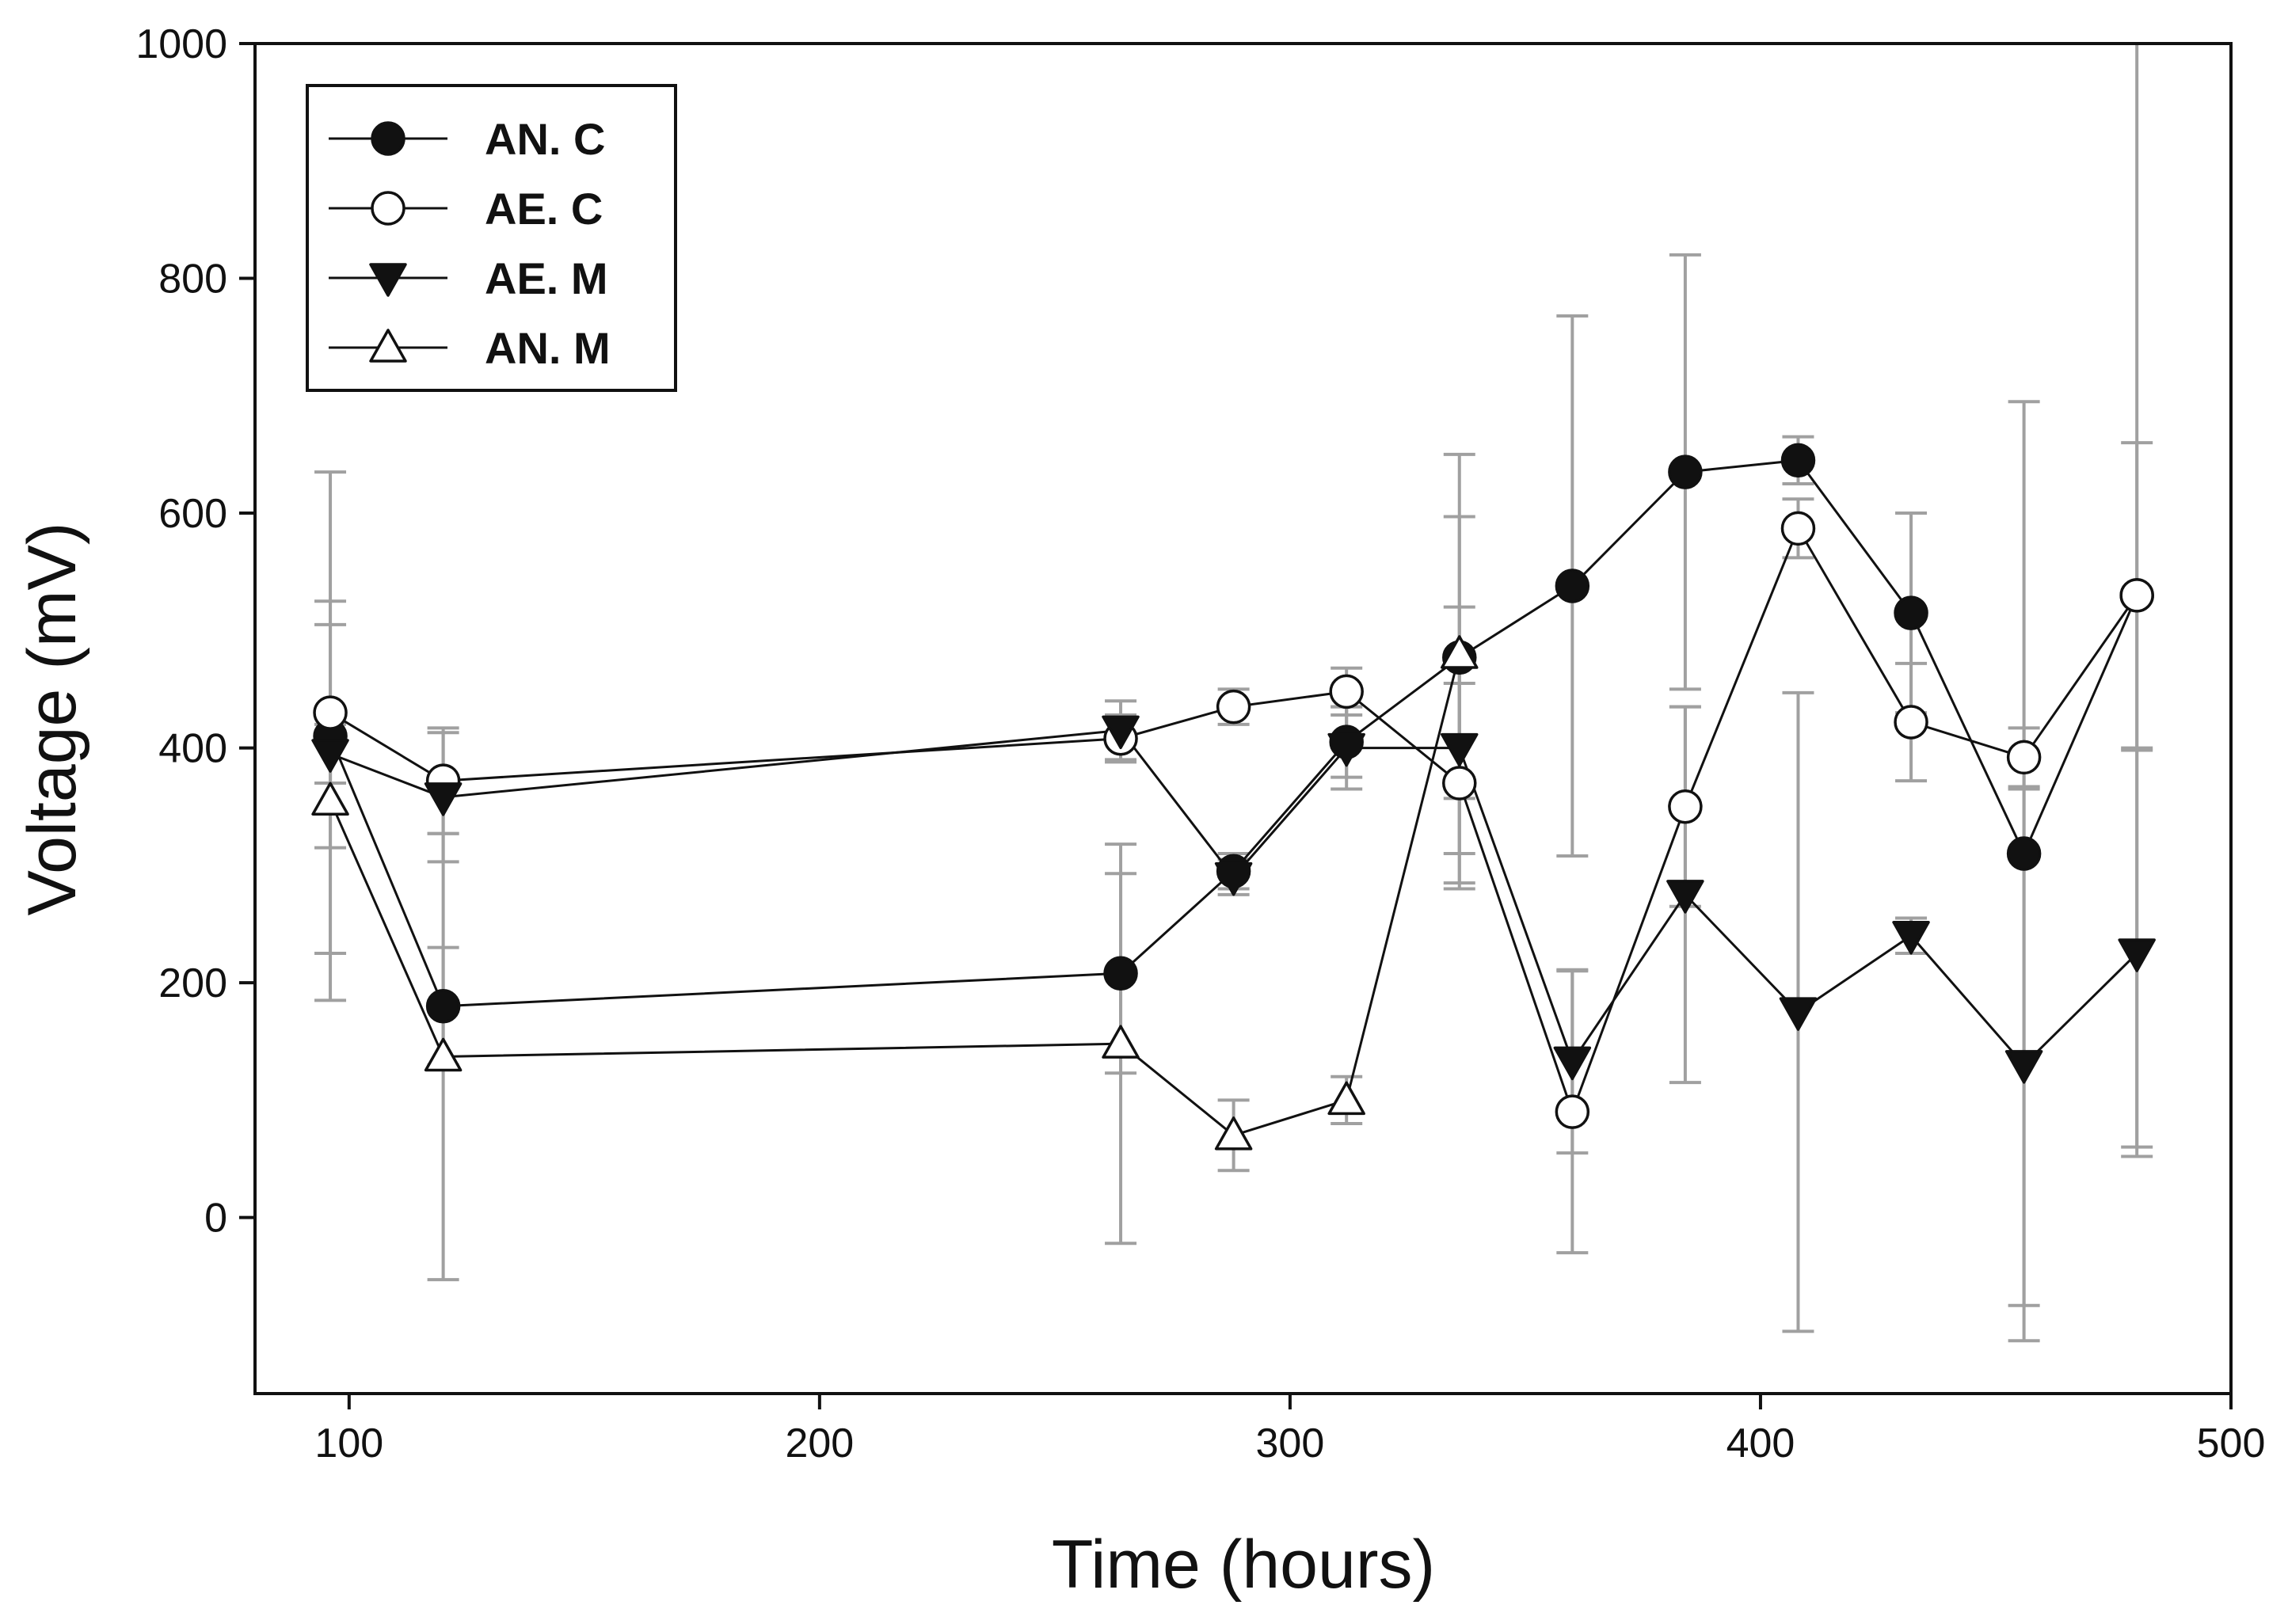 Image resolution: width=2288 pixels, height=1624 pixels. What do you see at coordinates (388, 208) in the screenshot?
I see `legend-marker-ae-c` at bounding box center [388, 208].